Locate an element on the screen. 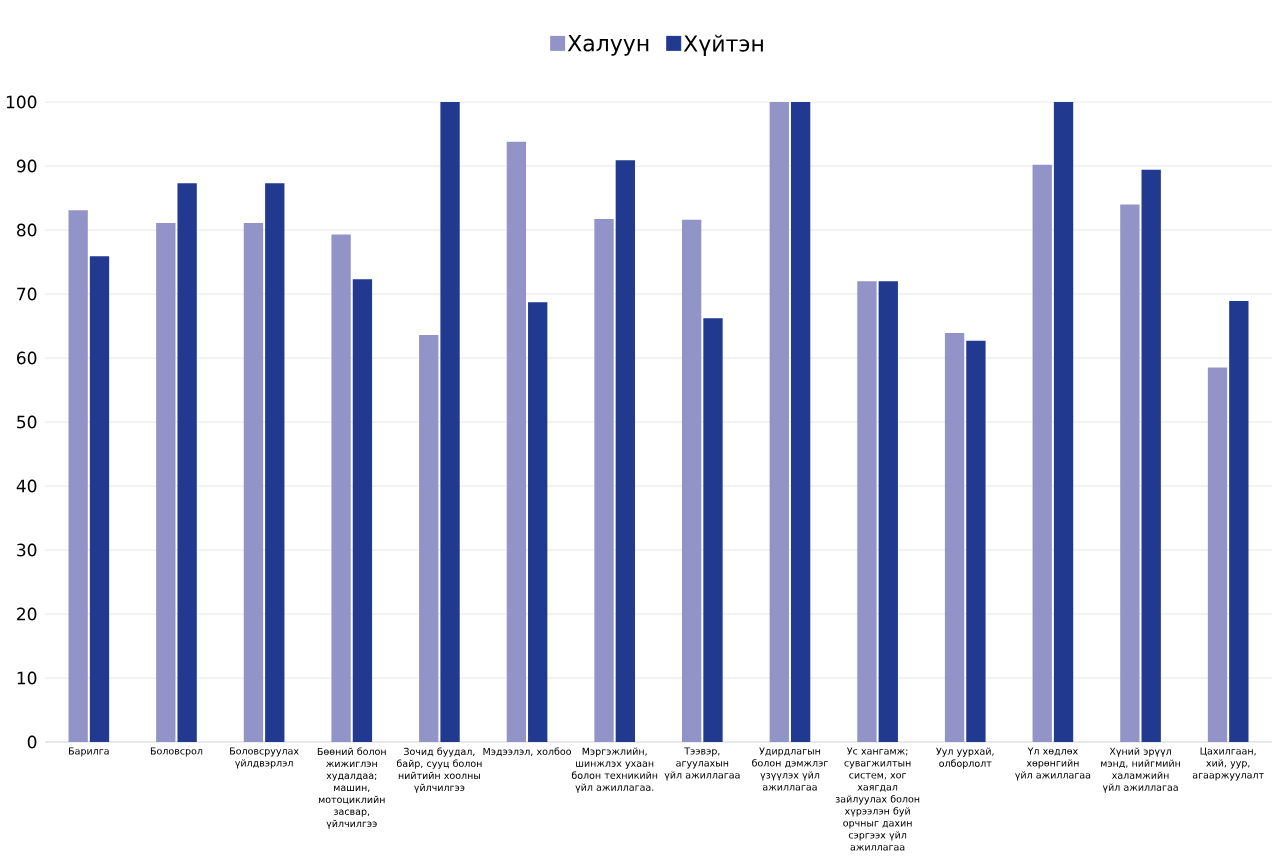  x-tick-label: Үл хөдлөх хөрөнгийн үйл ажиллагаа is located at coordinates (1053, 764).